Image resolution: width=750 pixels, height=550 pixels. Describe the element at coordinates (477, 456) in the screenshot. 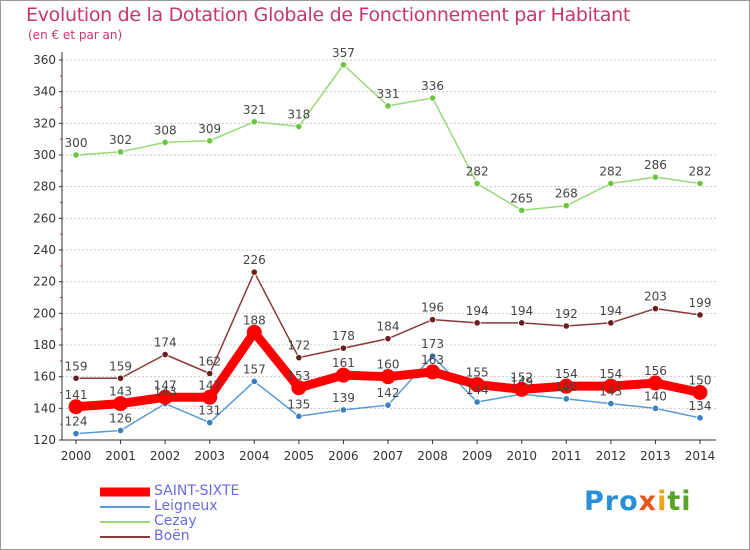

I see `x-tick-label: 2009` at that location.